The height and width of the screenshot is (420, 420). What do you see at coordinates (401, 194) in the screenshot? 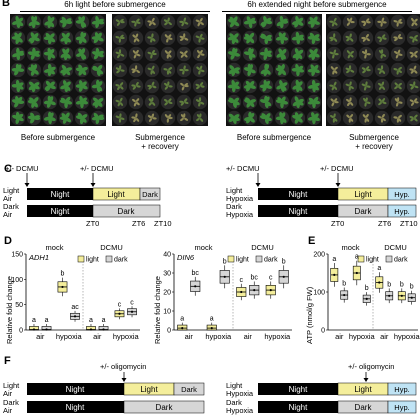
I see `seg-hyp-3-label: Hyp.` at bounding box center [401, 194].